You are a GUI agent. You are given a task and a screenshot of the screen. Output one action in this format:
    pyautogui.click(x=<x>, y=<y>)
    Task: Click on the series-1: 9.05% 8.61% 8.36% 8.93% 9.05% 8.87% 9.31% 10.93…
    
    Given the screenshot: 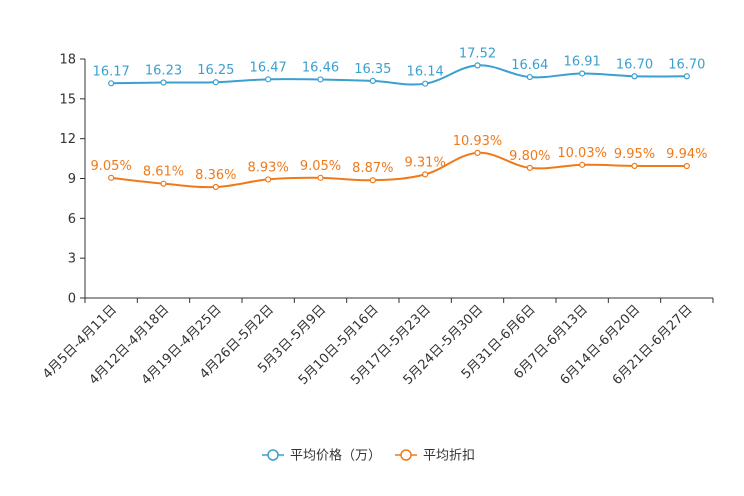 What is the action you would take?
    pyautogui.click(x=399, y=162)
    